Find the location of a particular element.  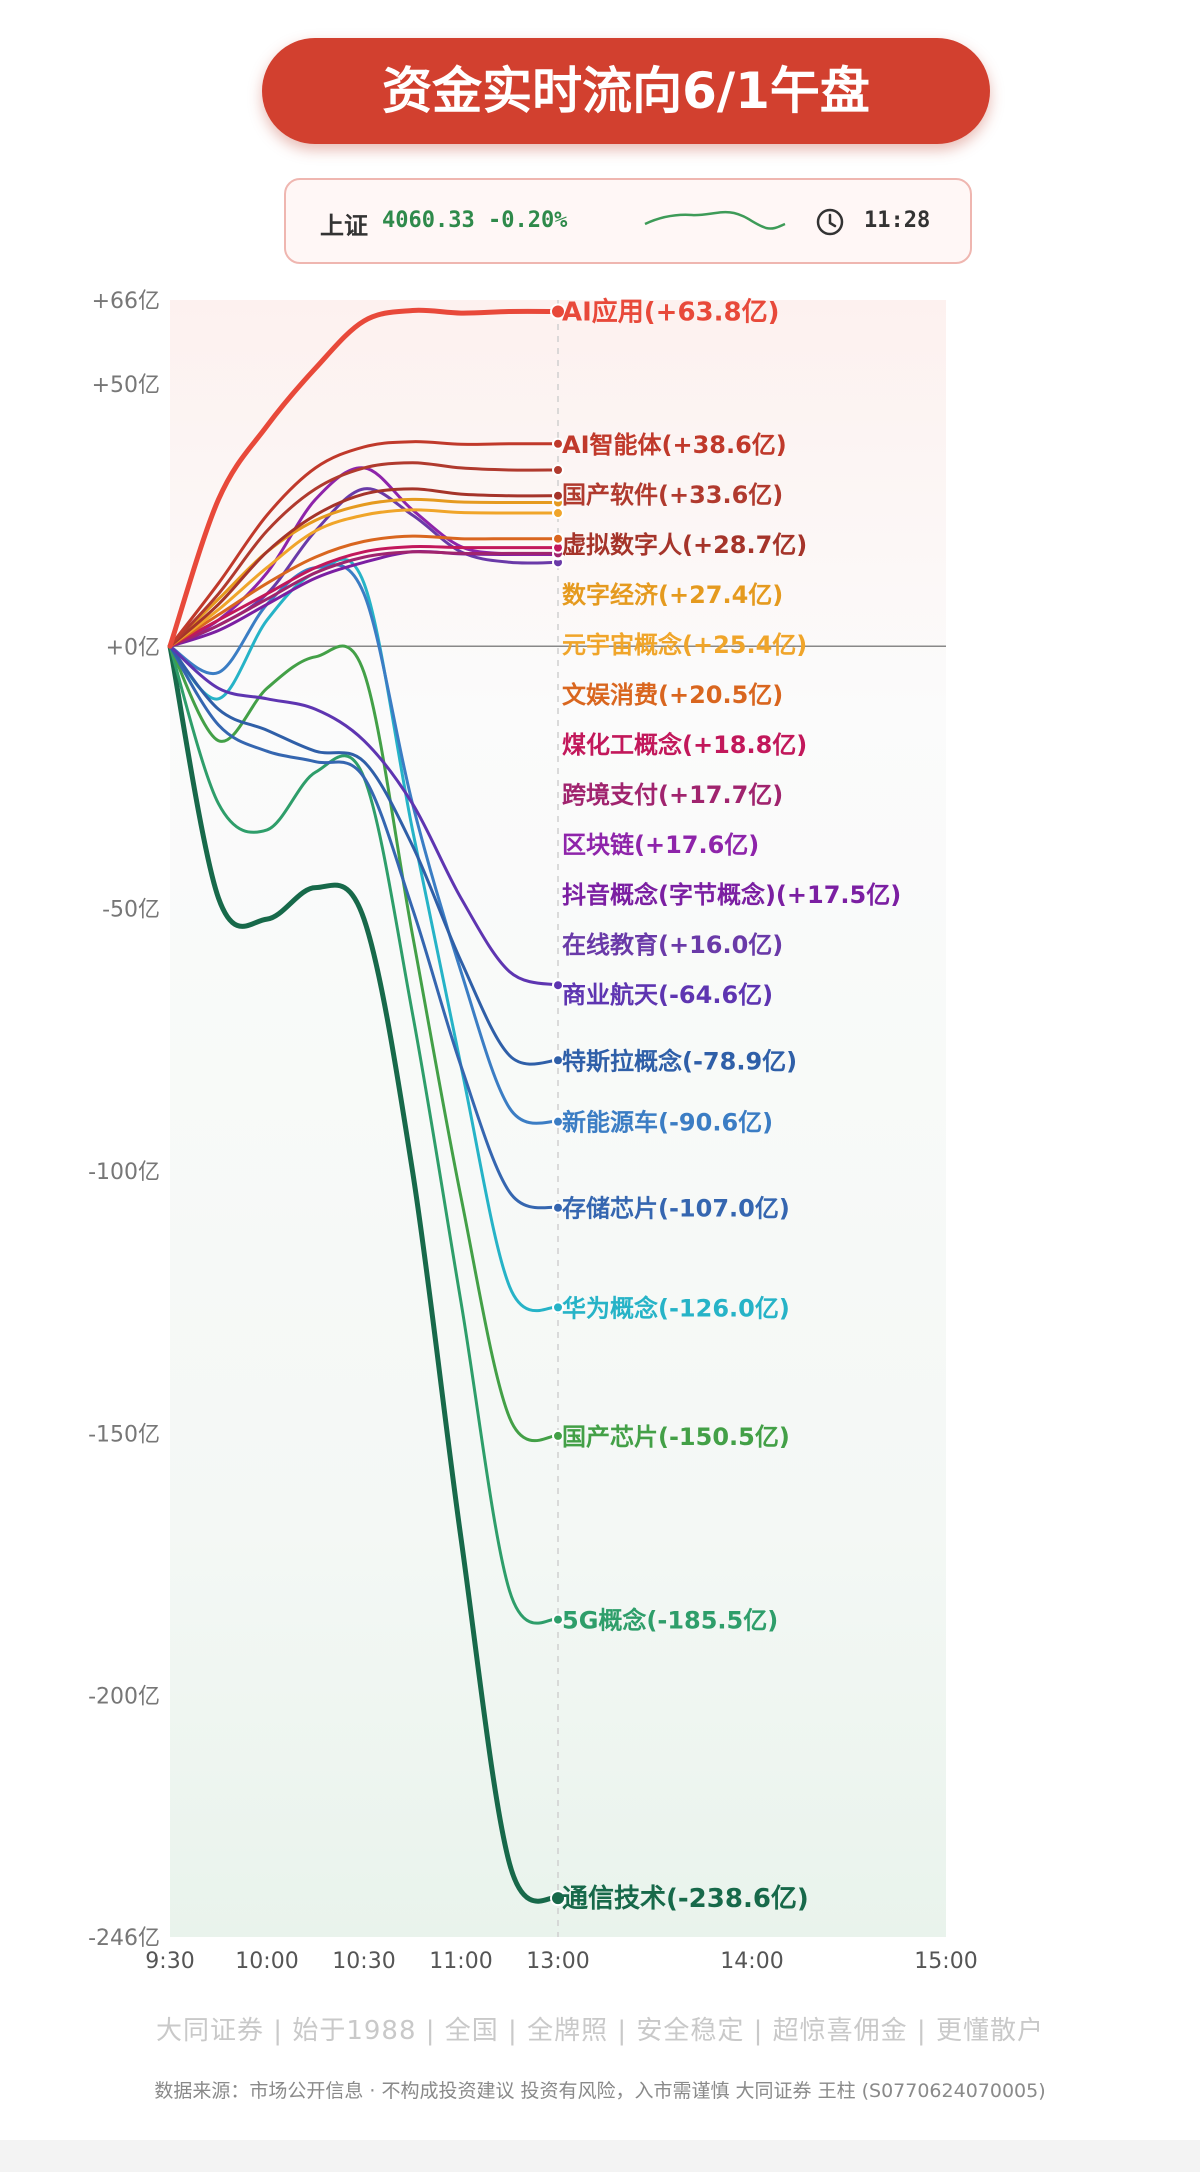

series-label: 元宇宙概念(+25.4亿) is located at coordinates (684, 645).